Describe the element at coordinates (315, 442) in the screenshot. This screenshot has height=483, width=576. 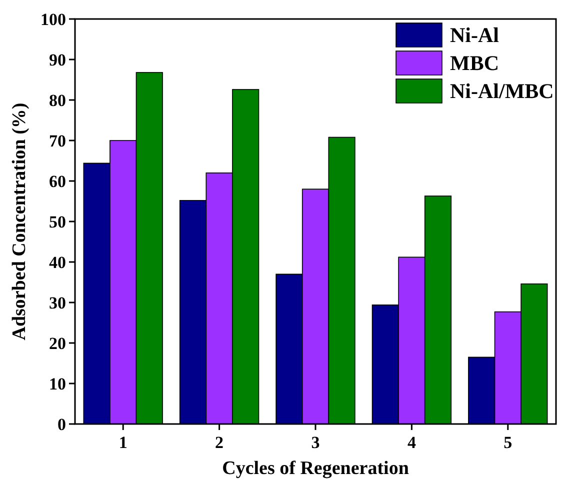
I see `x-tick-label: 3` at that location.